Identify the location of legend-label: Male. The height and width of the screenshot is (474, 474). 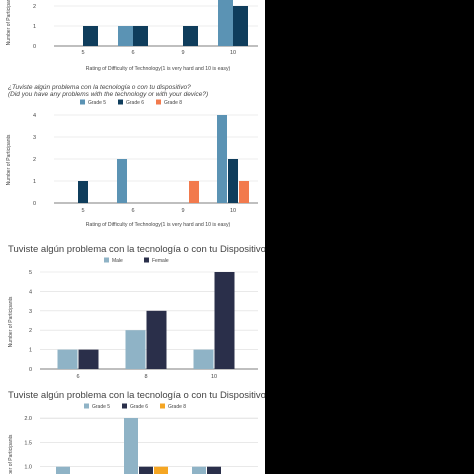
(117, 261).